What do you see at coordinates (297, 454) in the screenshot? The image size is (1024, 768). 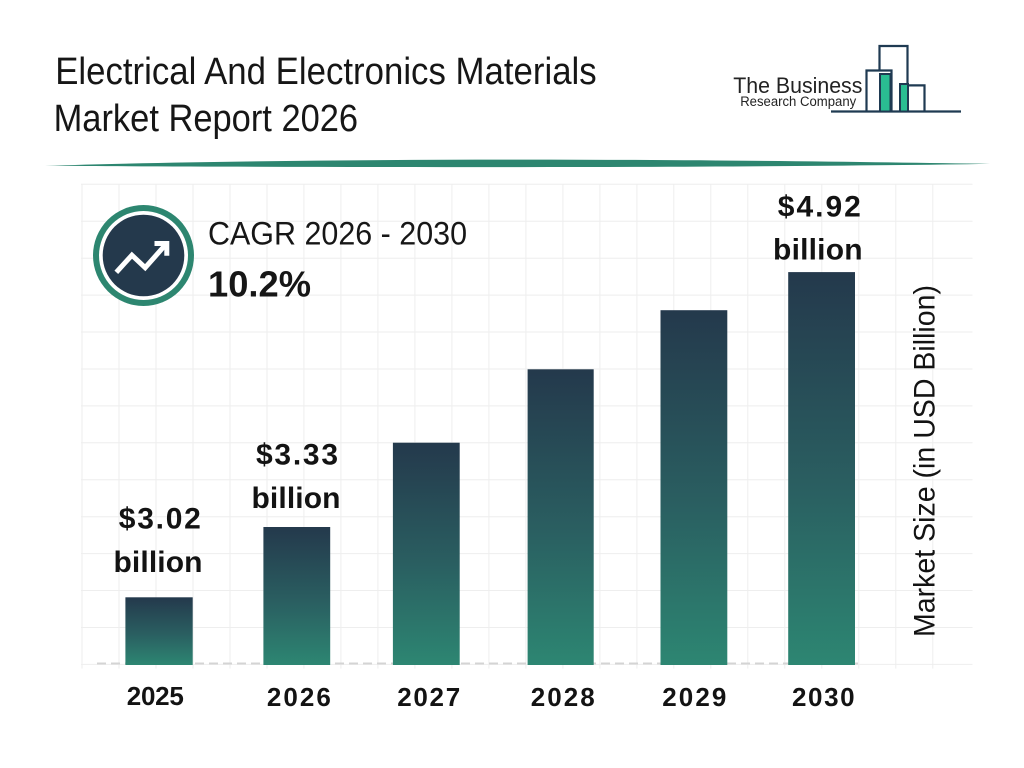 I see `svg-text: $3.33` at bounding box center [297, 454].